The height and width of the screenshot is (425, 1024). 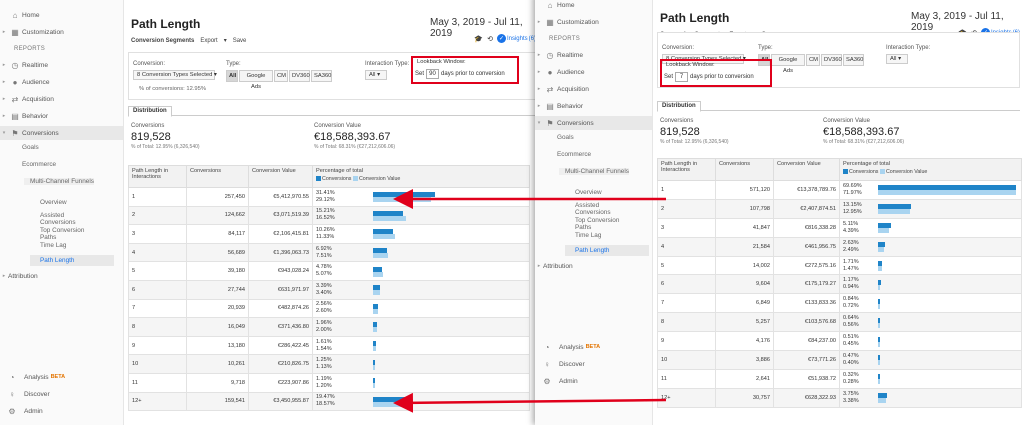 What do you see at coordinates (209, 40) in the screenshot?
I see `export-button: Export` at bounding box center [209, 40].